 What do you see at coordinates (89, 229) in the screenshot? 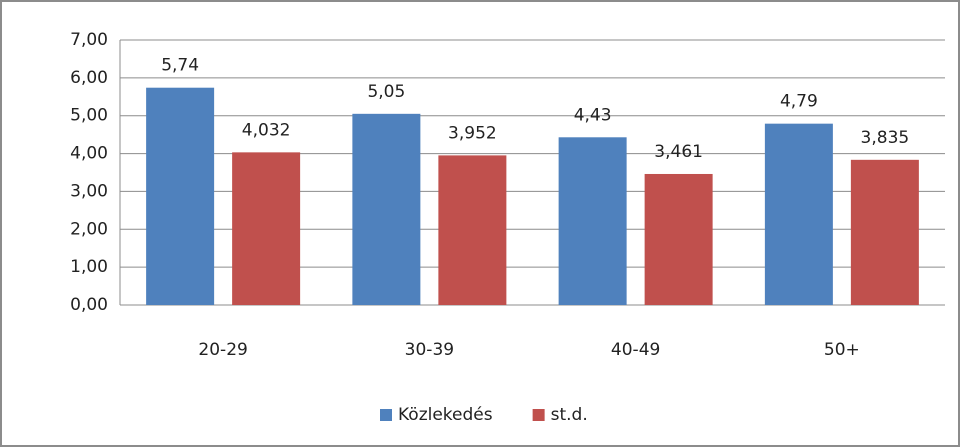
I see `y-tick-label: 2,00` at bounding box center [89, 229].